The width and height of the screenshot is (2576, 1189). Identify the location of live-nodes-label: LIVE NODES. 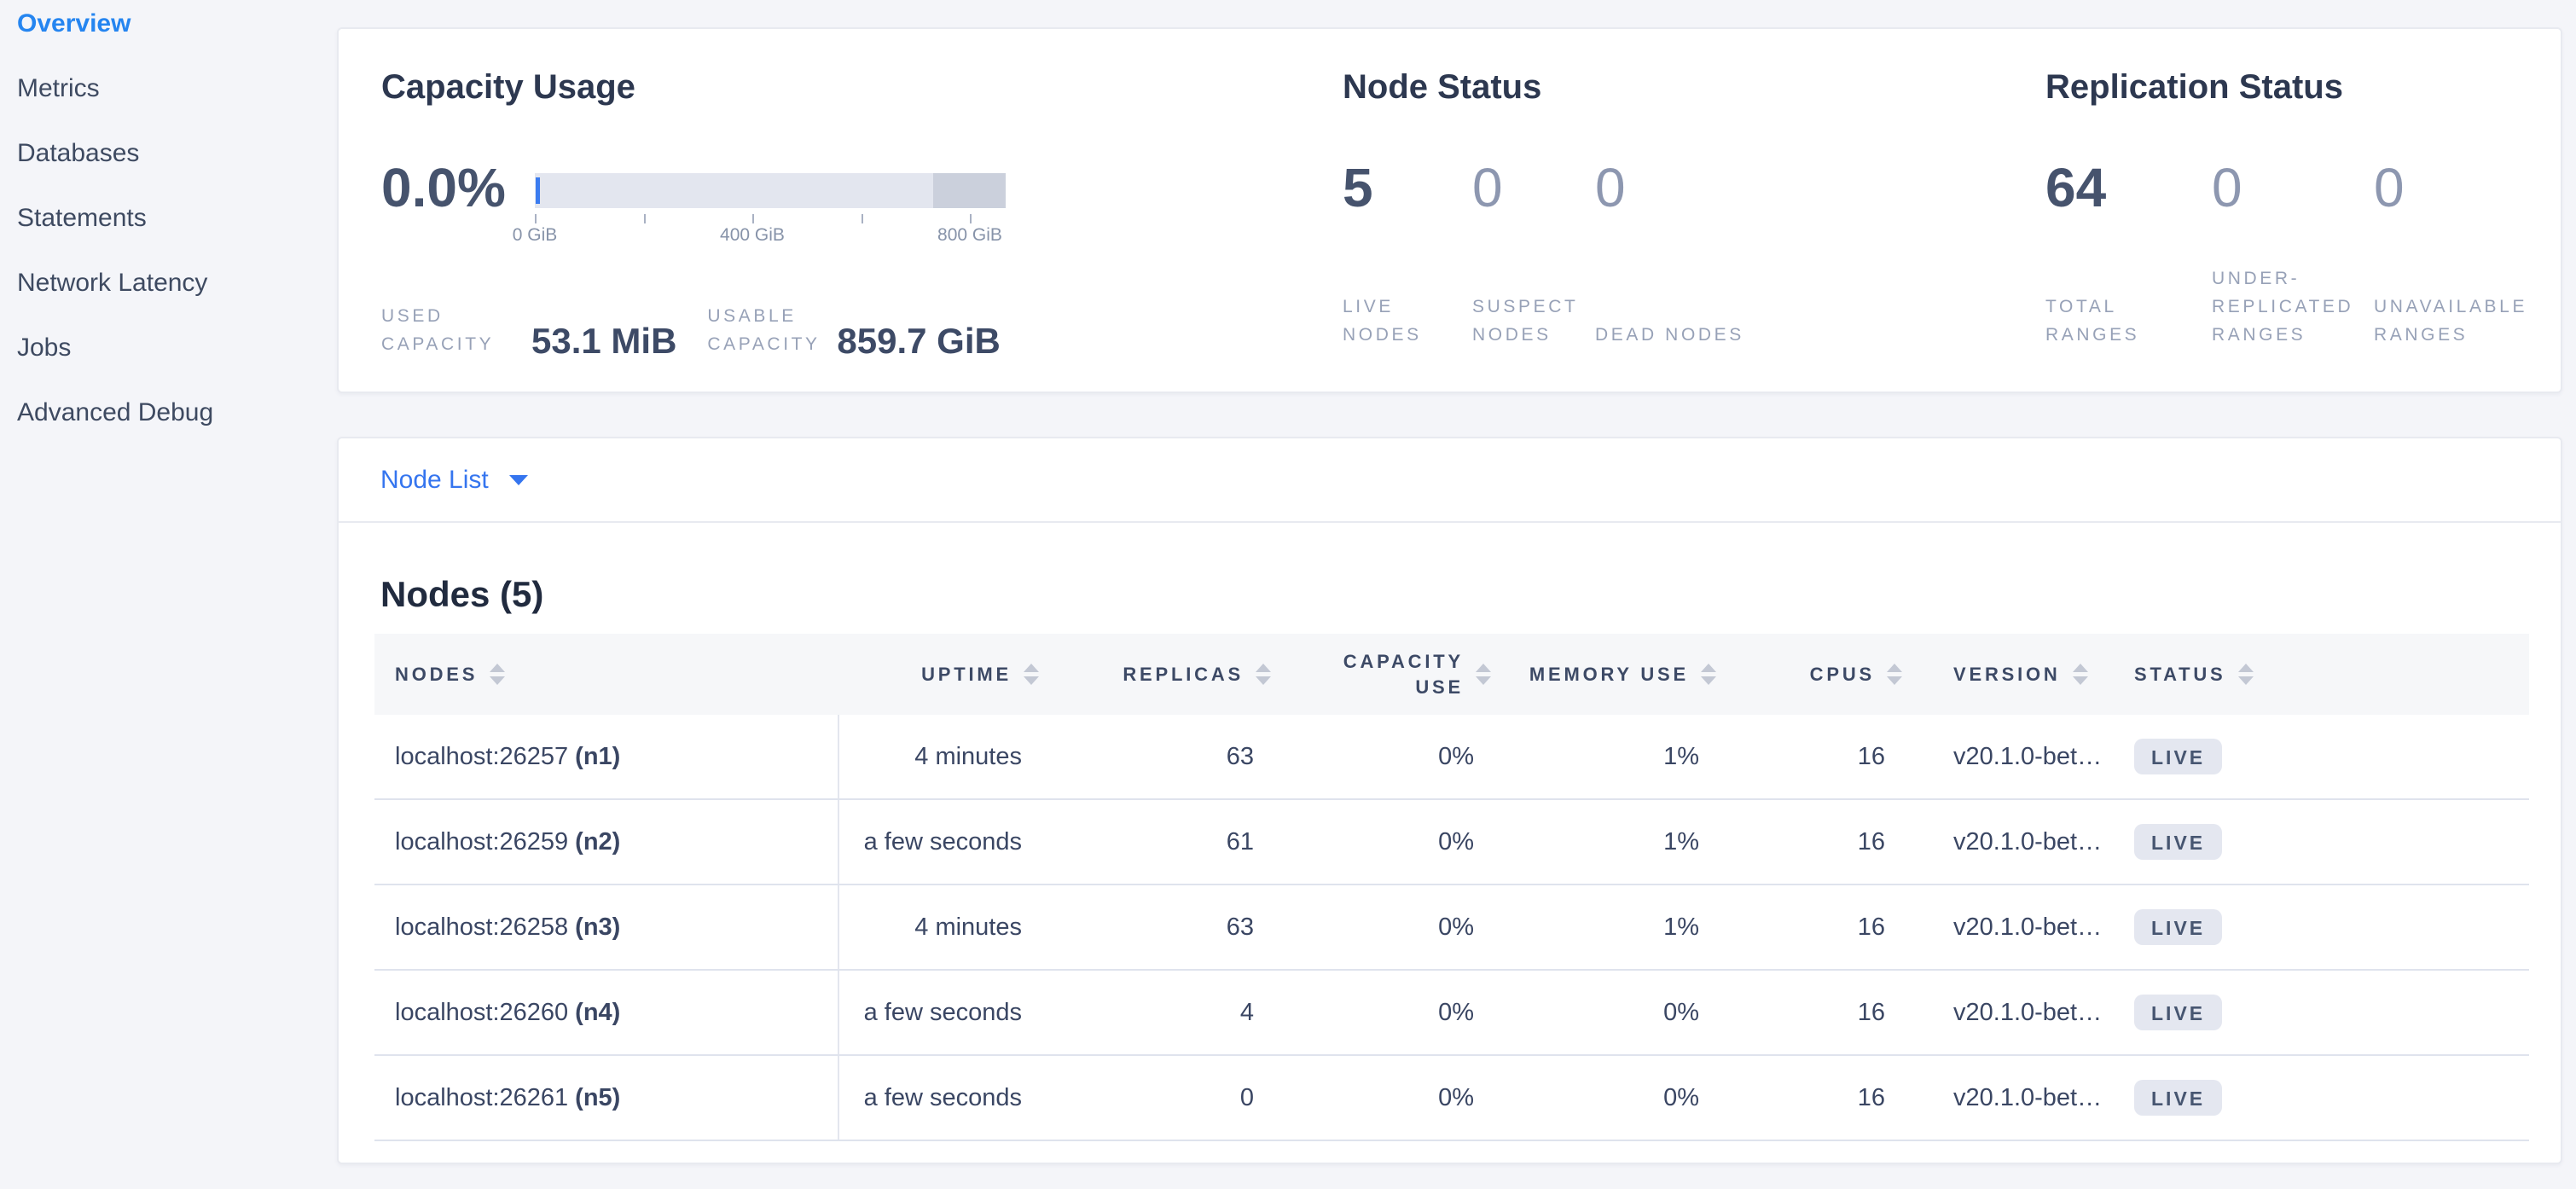
(1382, 321).